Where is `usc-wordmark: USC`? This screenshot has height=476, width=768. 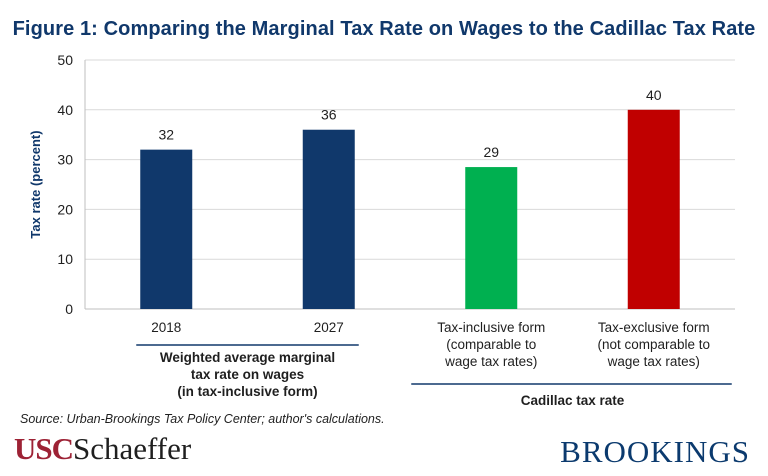
usc-wordmark: USC is located at coordinates (44, 448).